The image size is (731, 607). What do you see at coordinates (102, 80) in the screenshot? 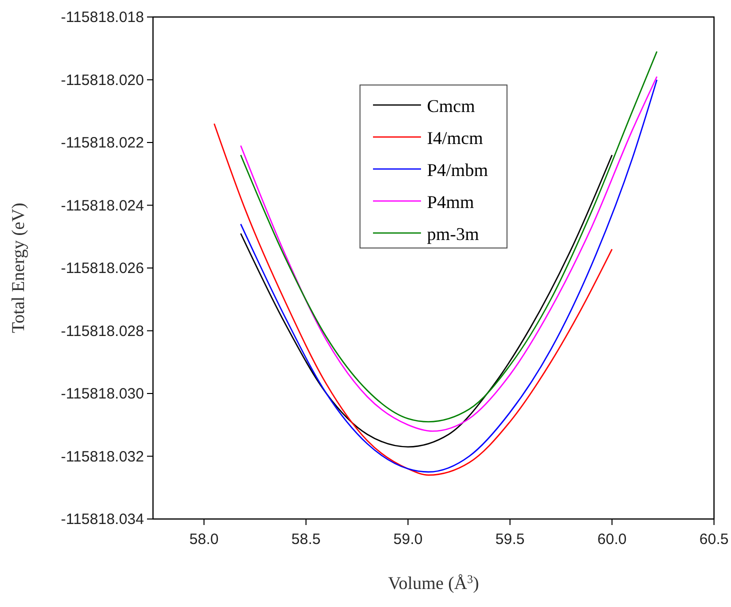
I see `y-tick-label: -115818.020` at bounding box center [102, 80].